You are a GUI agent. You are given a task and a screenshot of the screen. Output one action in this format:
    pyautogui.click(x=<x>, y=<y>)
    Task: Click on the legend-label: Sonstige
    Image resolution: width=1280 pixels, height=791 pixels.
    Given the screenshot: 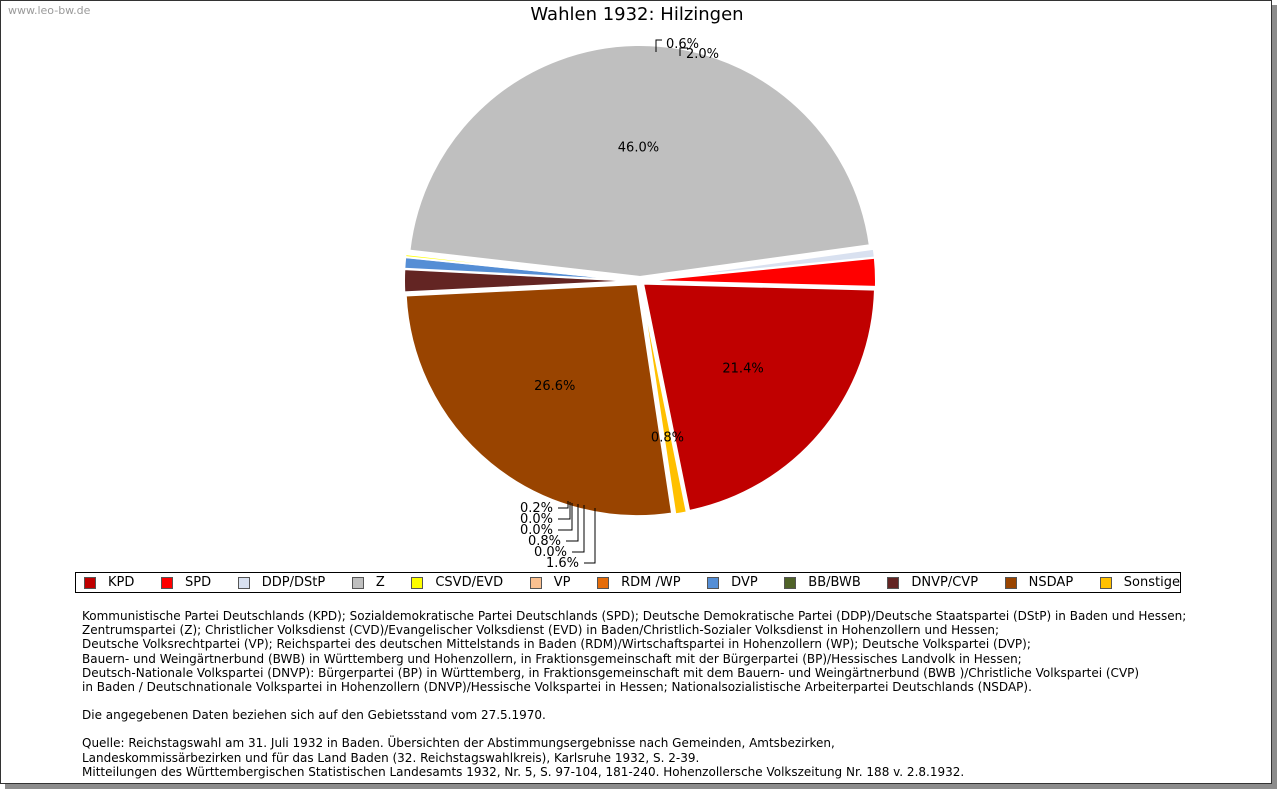 What is the action you would take?
    pyautogui.click(x=1151, y=582)
    